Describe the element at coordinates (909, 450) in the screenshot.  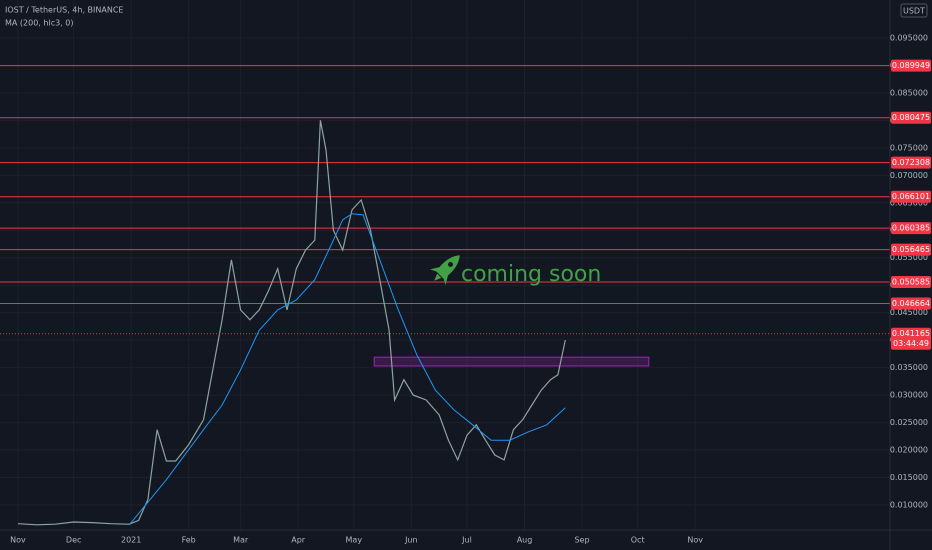
I see `y-tick-label: 0.020000` at that location.